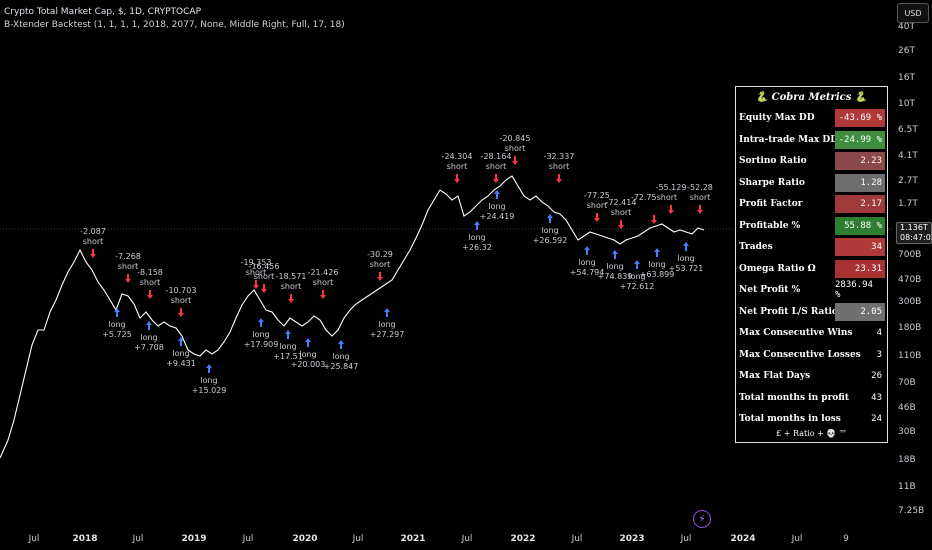 This screenshot has height=550, width=932. What do you see at coordinates (811, 433) in the screenshot?
I see `metrics-footer: £ + Ratio + 💀 ™` at bounding box center [811, 433].